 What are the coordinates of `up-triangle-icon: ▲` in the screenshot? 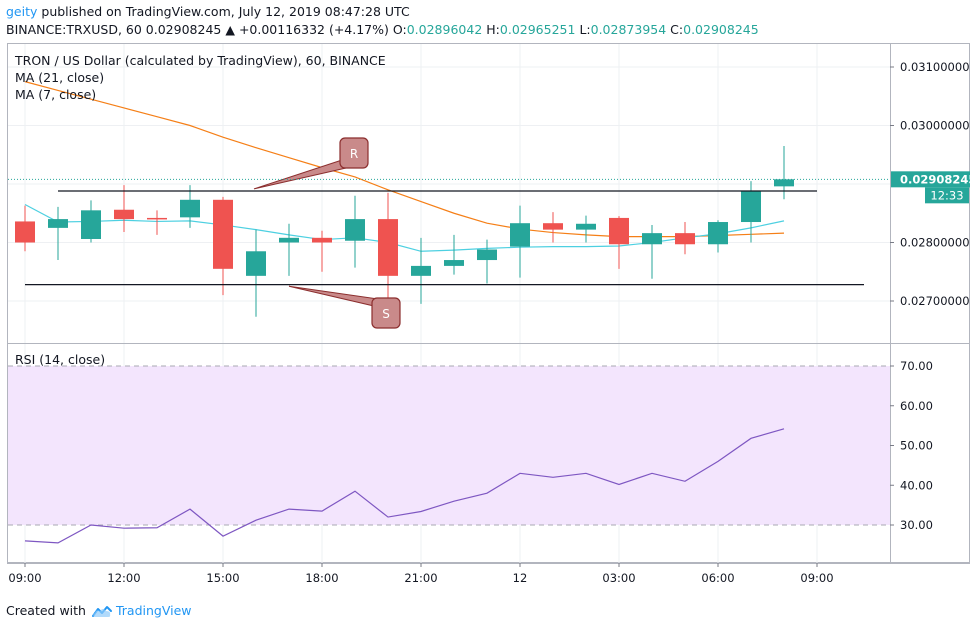 It's located at (230, 29).